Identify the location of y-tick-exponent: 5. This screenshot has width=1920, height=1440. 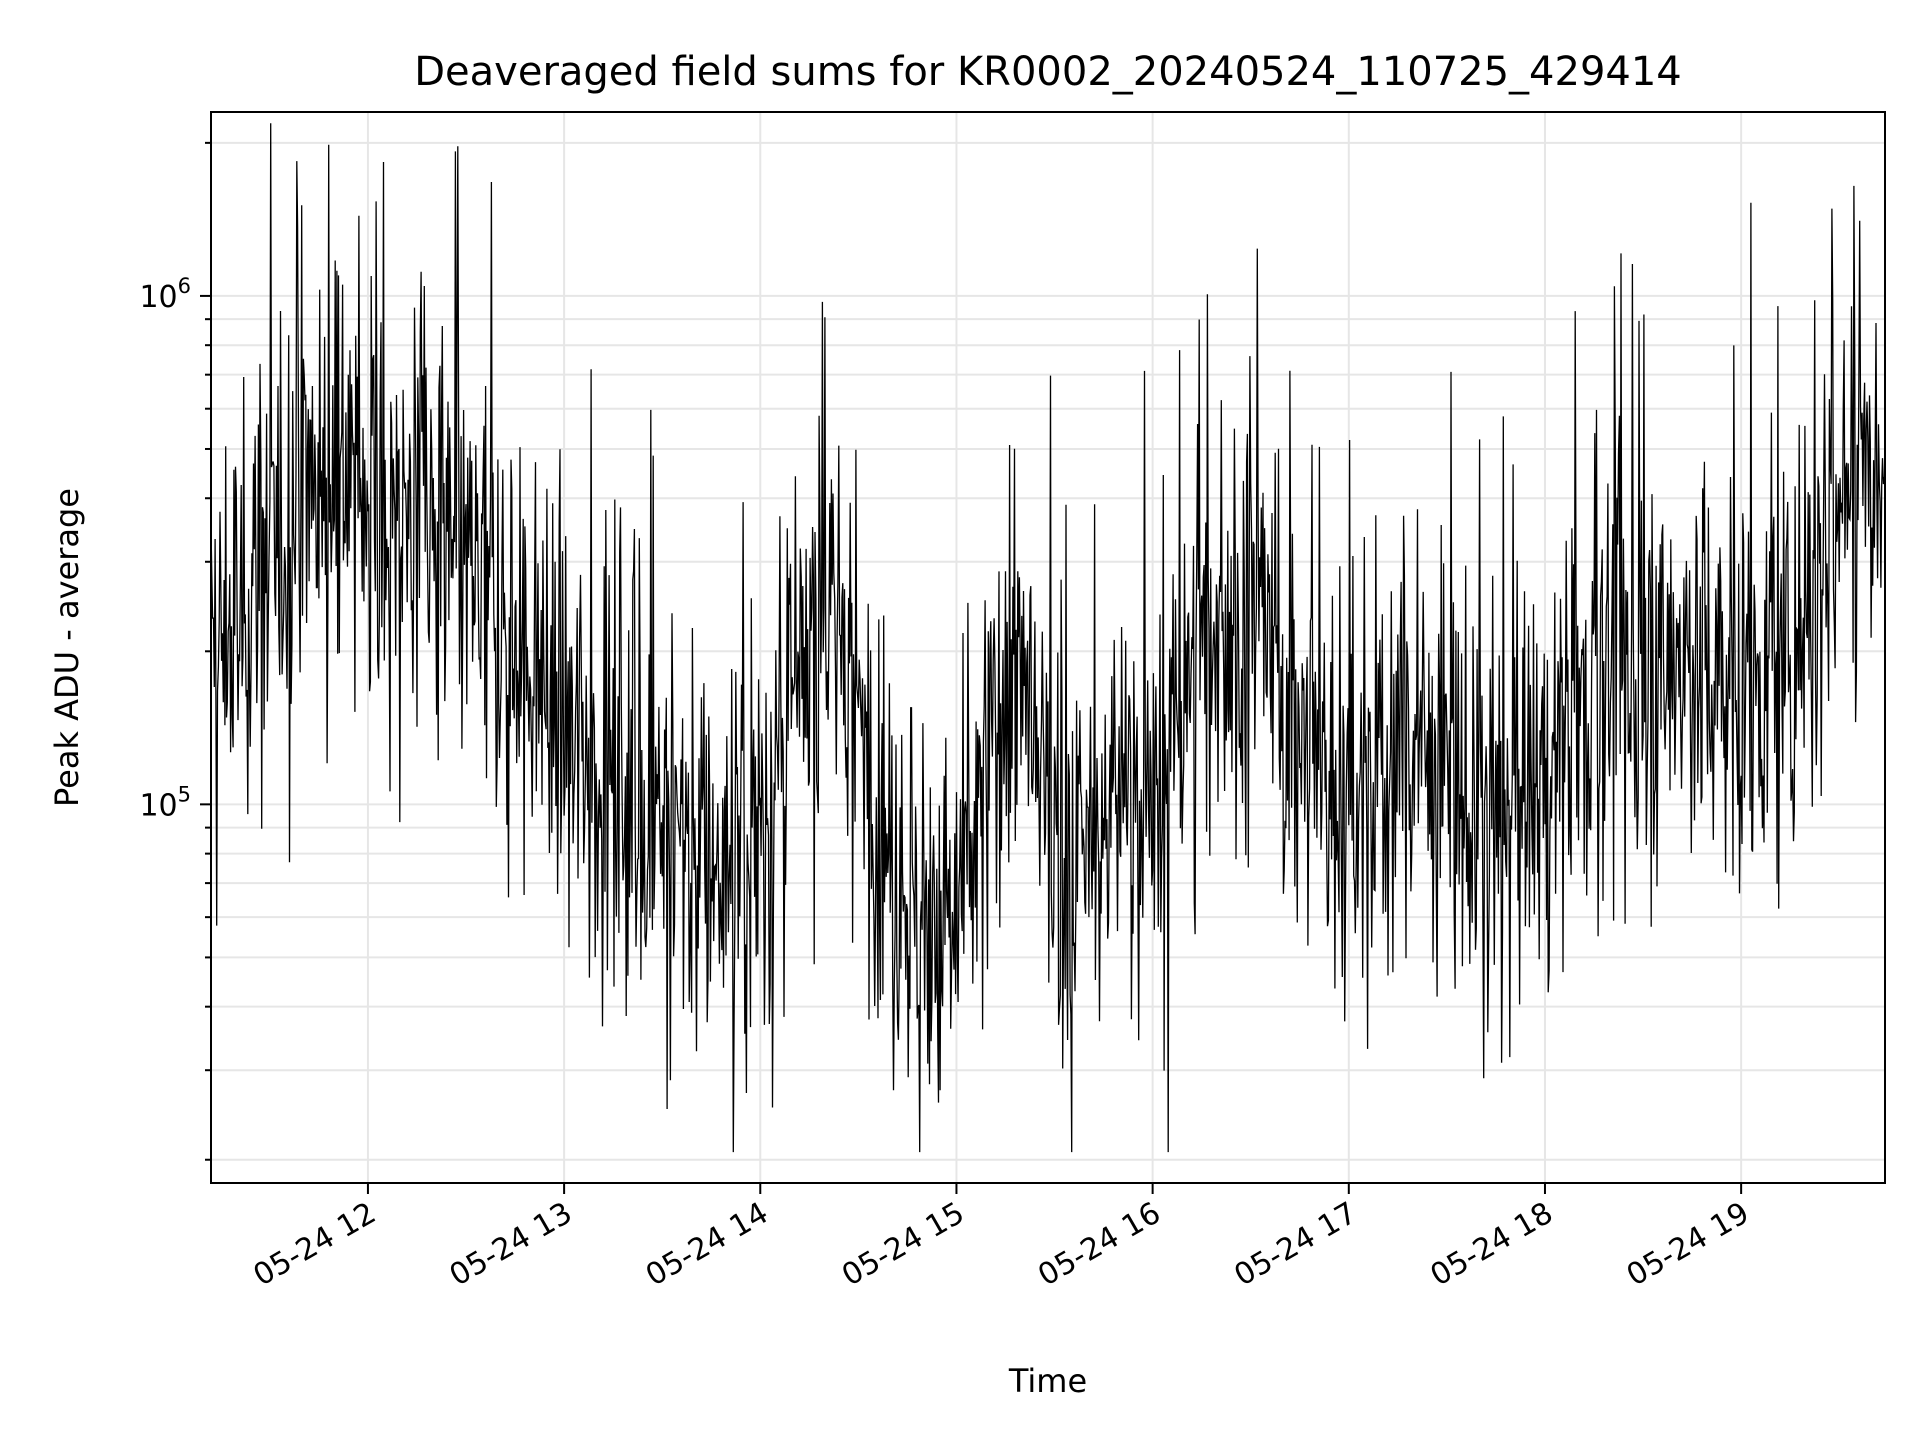
(184, 794).